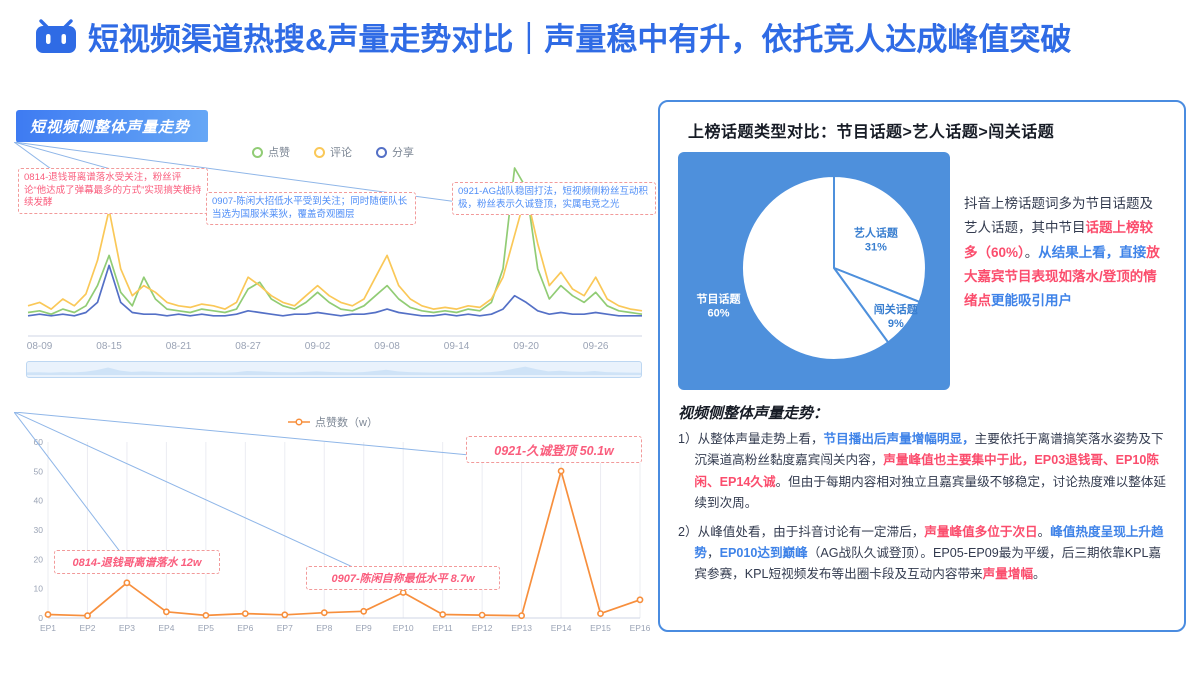  Describe the element at coordinates (403, 153) in the screenshot. I see `legend-label: 分享` at that location.